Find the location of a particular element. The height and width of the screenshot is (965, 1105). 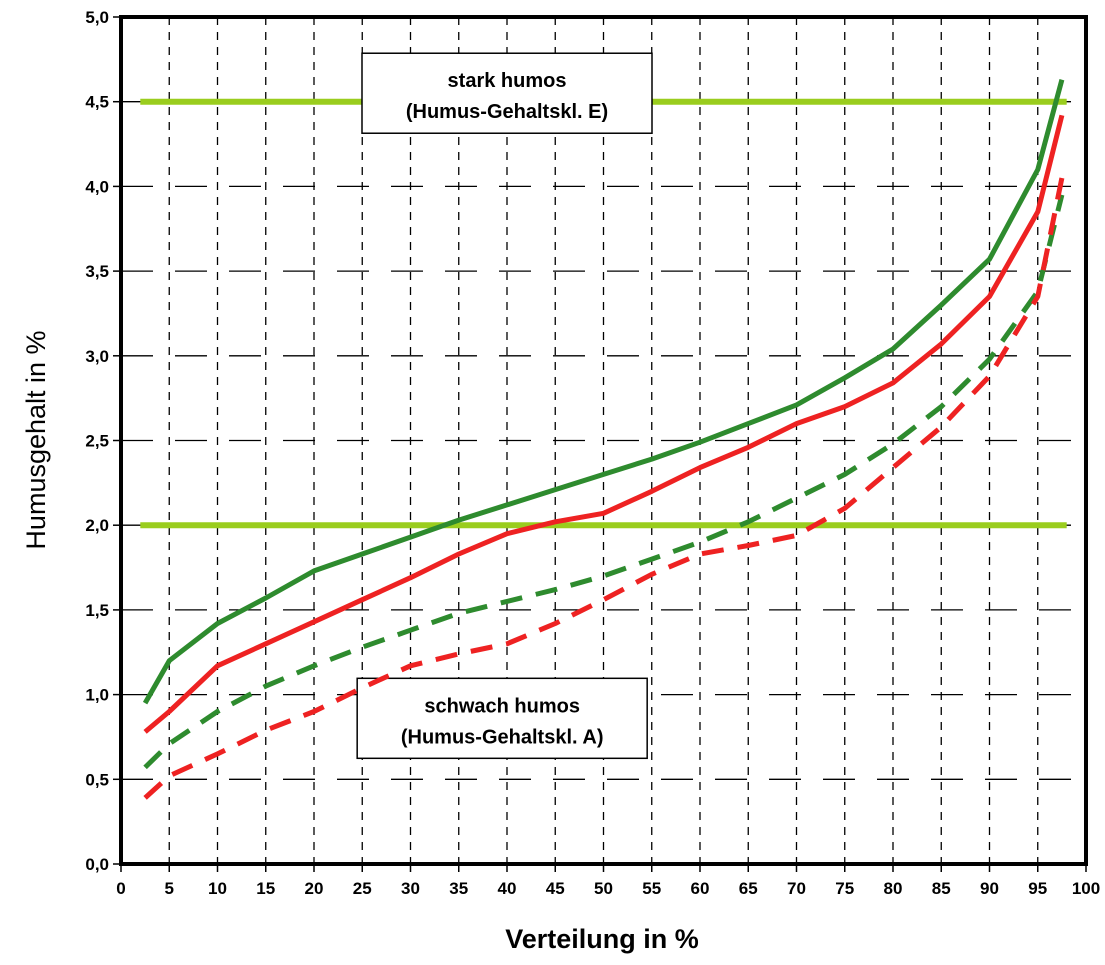

x-tick-label: 0 is located at coordinates (120, 888).